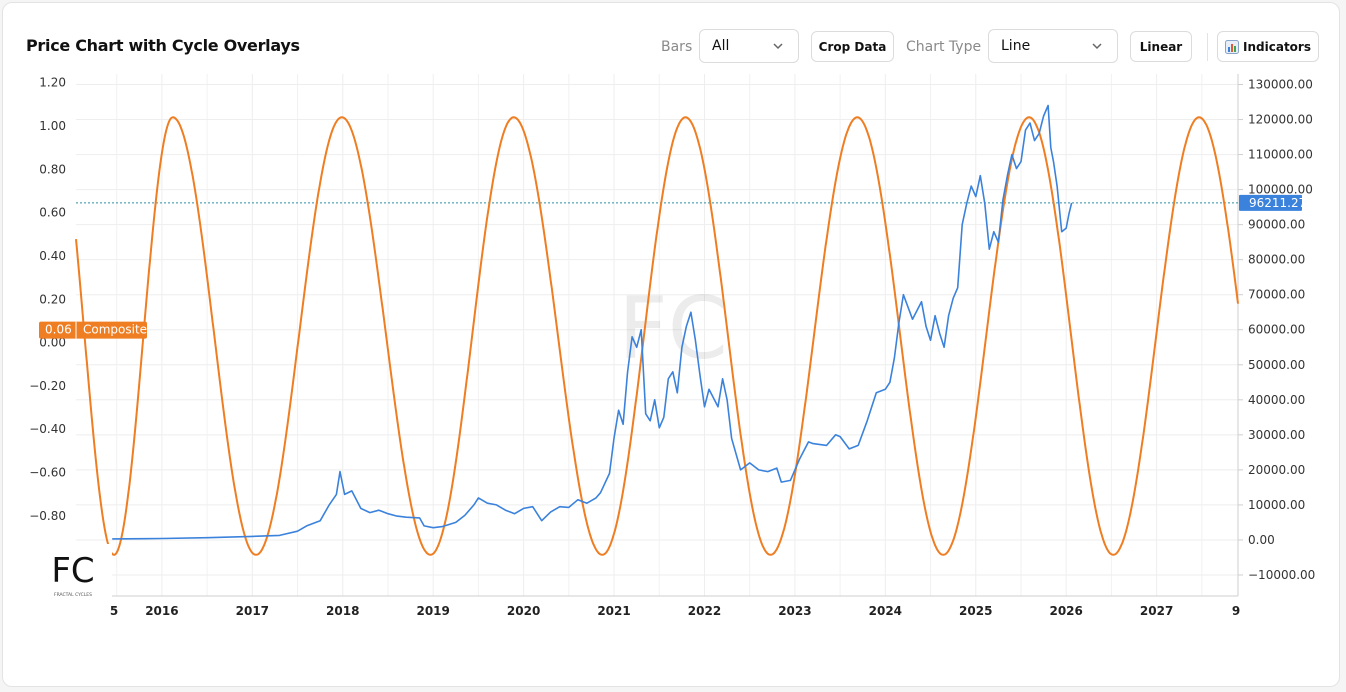  Describe the element at coordinates (73, 595) in the screenshot. I see `logo-subtitle: FRACTAL CYCLES` at that location.